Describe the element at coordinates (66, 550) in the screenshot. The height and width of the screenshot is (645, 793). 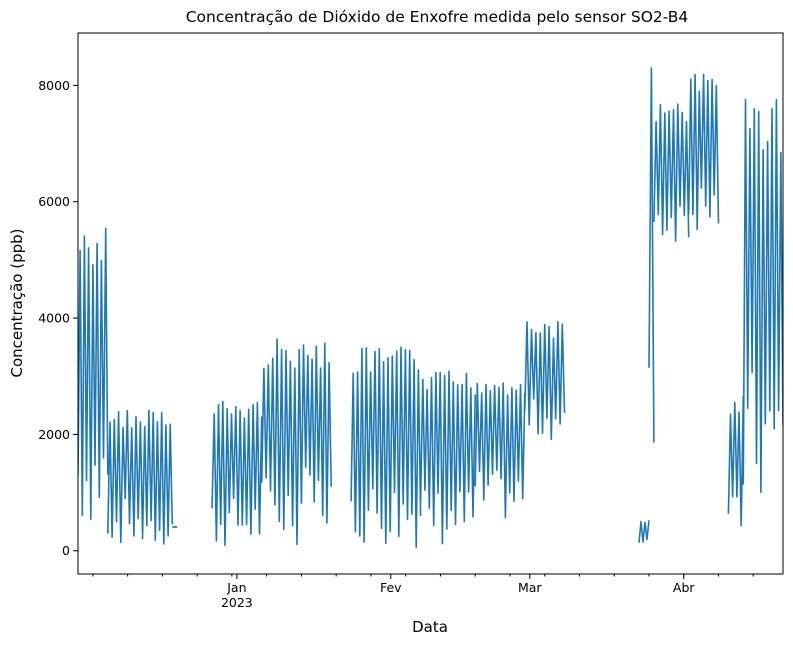
I see `y-tick-label: 0` at that location.